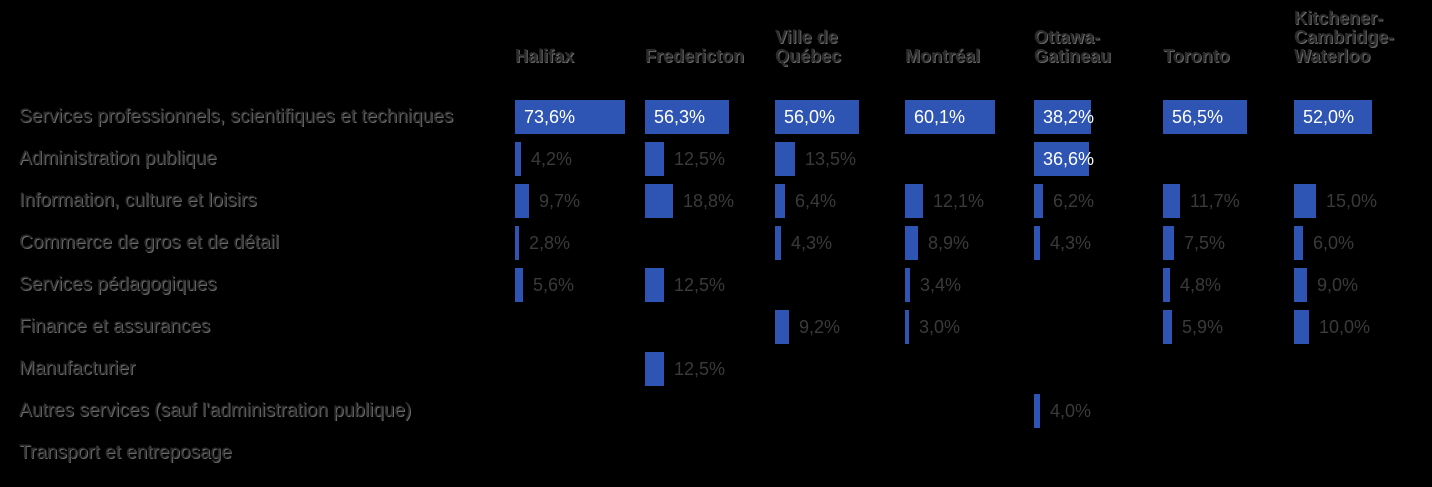 This screenshot has height=487, width=1432. What do you see at coordinates (77, 368) in the screenshot?
I see `row-label-6: Manufacturier` at bounding box center [77, 368].